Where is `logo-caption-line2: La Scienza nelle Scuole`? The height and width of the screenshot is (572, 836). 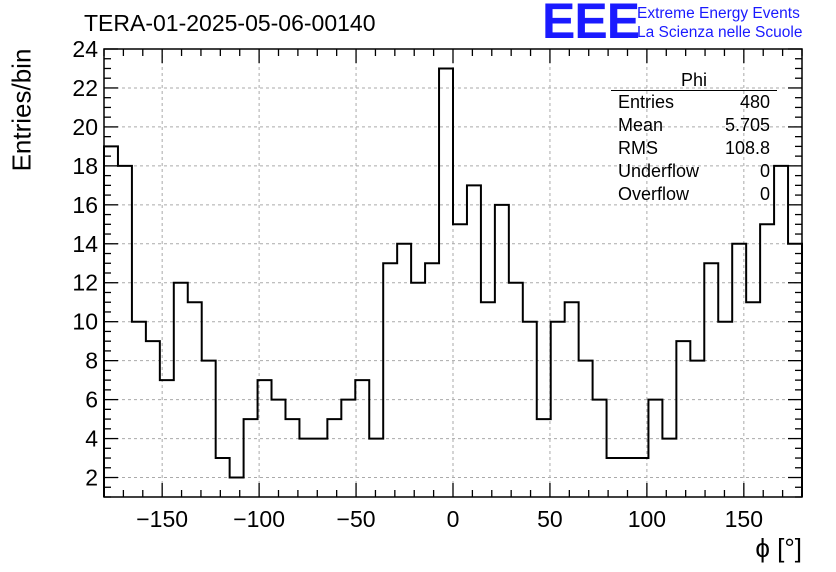 logo-caption-line2: La Scienza nelle Scuole is located at coordinates (720, 32).